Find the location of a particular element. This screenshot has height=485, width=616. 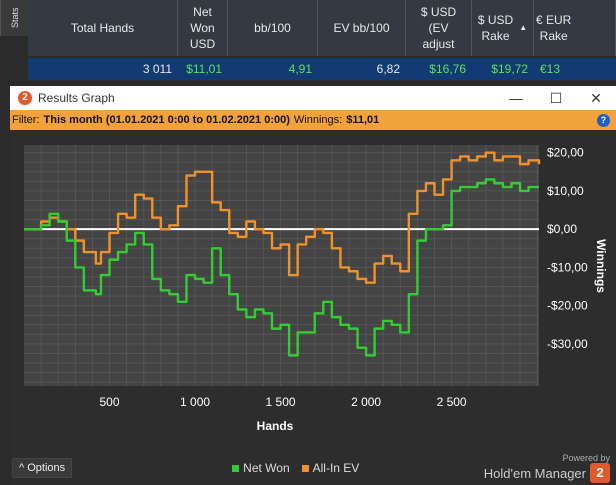

col-net-won: Net Won USD is located at coordinates (203, 28).